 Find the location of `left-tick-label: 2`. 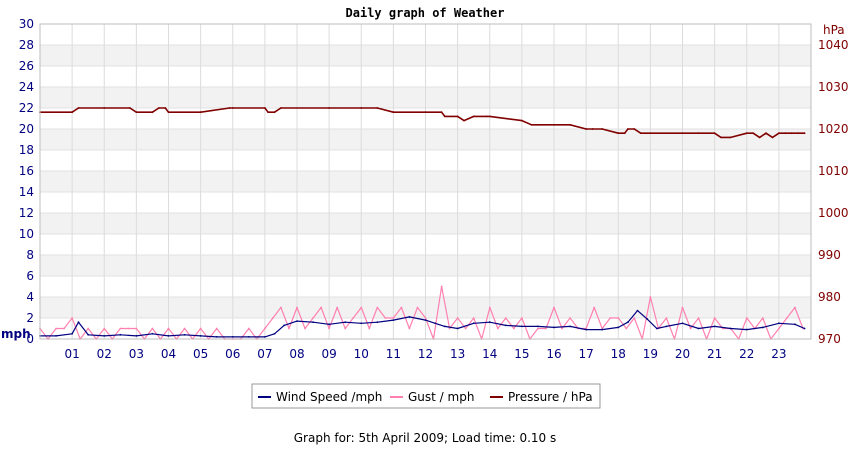

left-tick-label: 2 is located at coordinates (30, 318).